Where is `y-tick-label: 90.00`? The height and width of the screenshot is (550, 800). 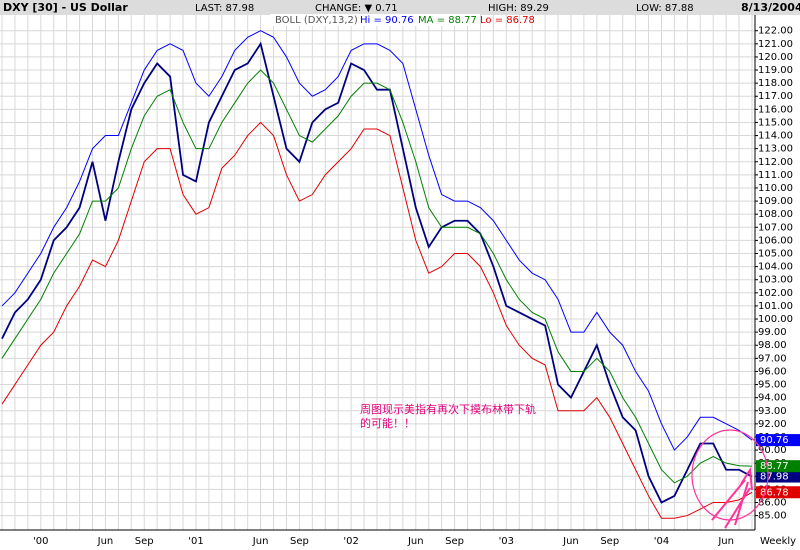 y-tick-label: 90.00 is located at coordinates (772, 450).